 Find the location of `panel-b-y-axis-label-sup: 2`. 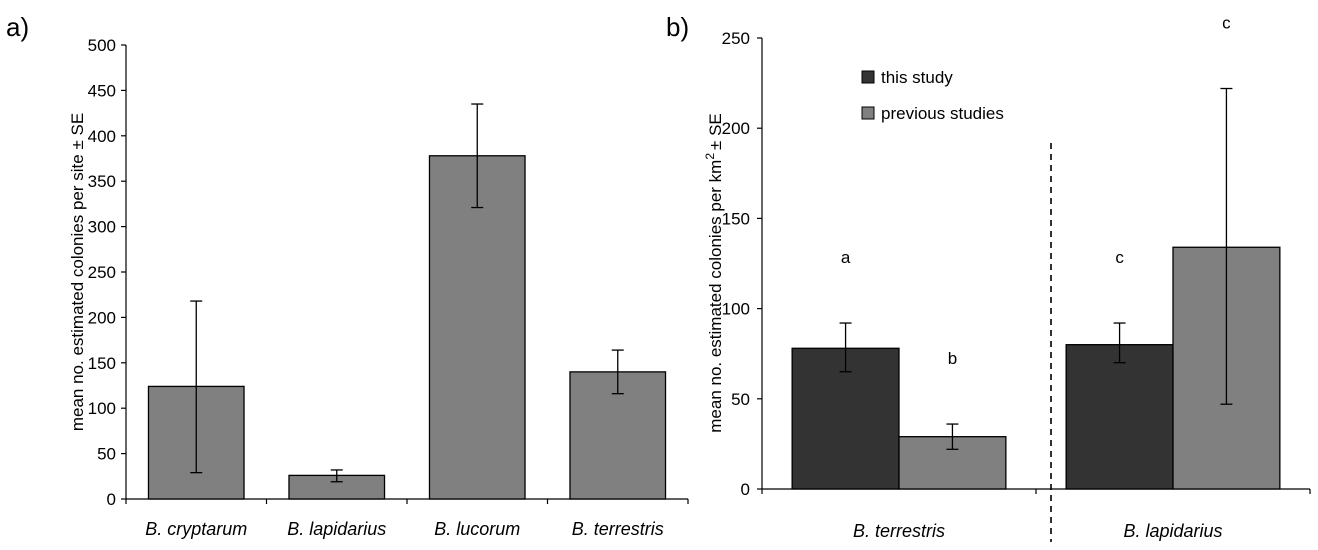

panel-b-y-axis-label-sup: 2 is located at coordinates (710, 156).